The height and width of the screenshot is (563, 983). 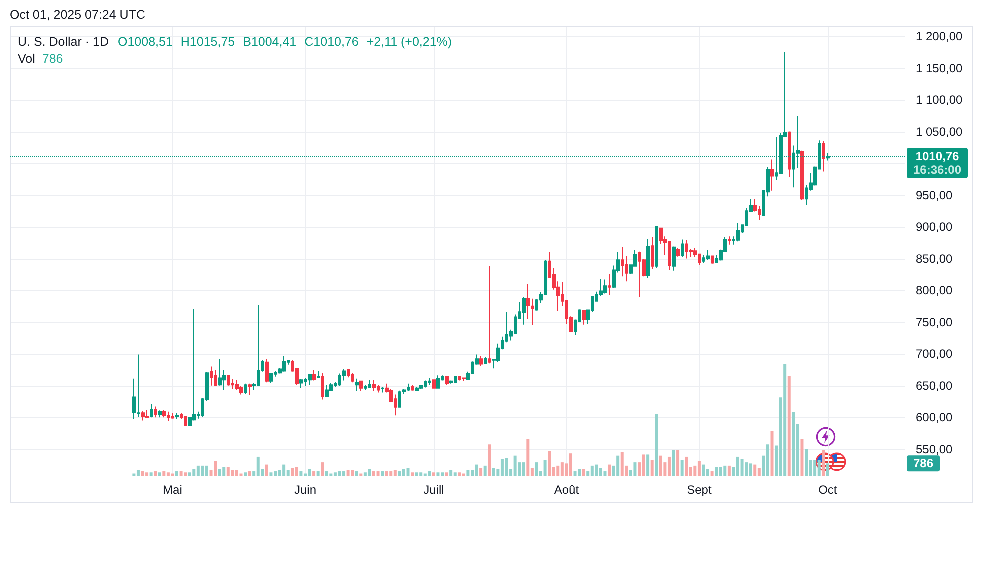 I want to click on annotation: O1008,51, so click(x=145, y=42).